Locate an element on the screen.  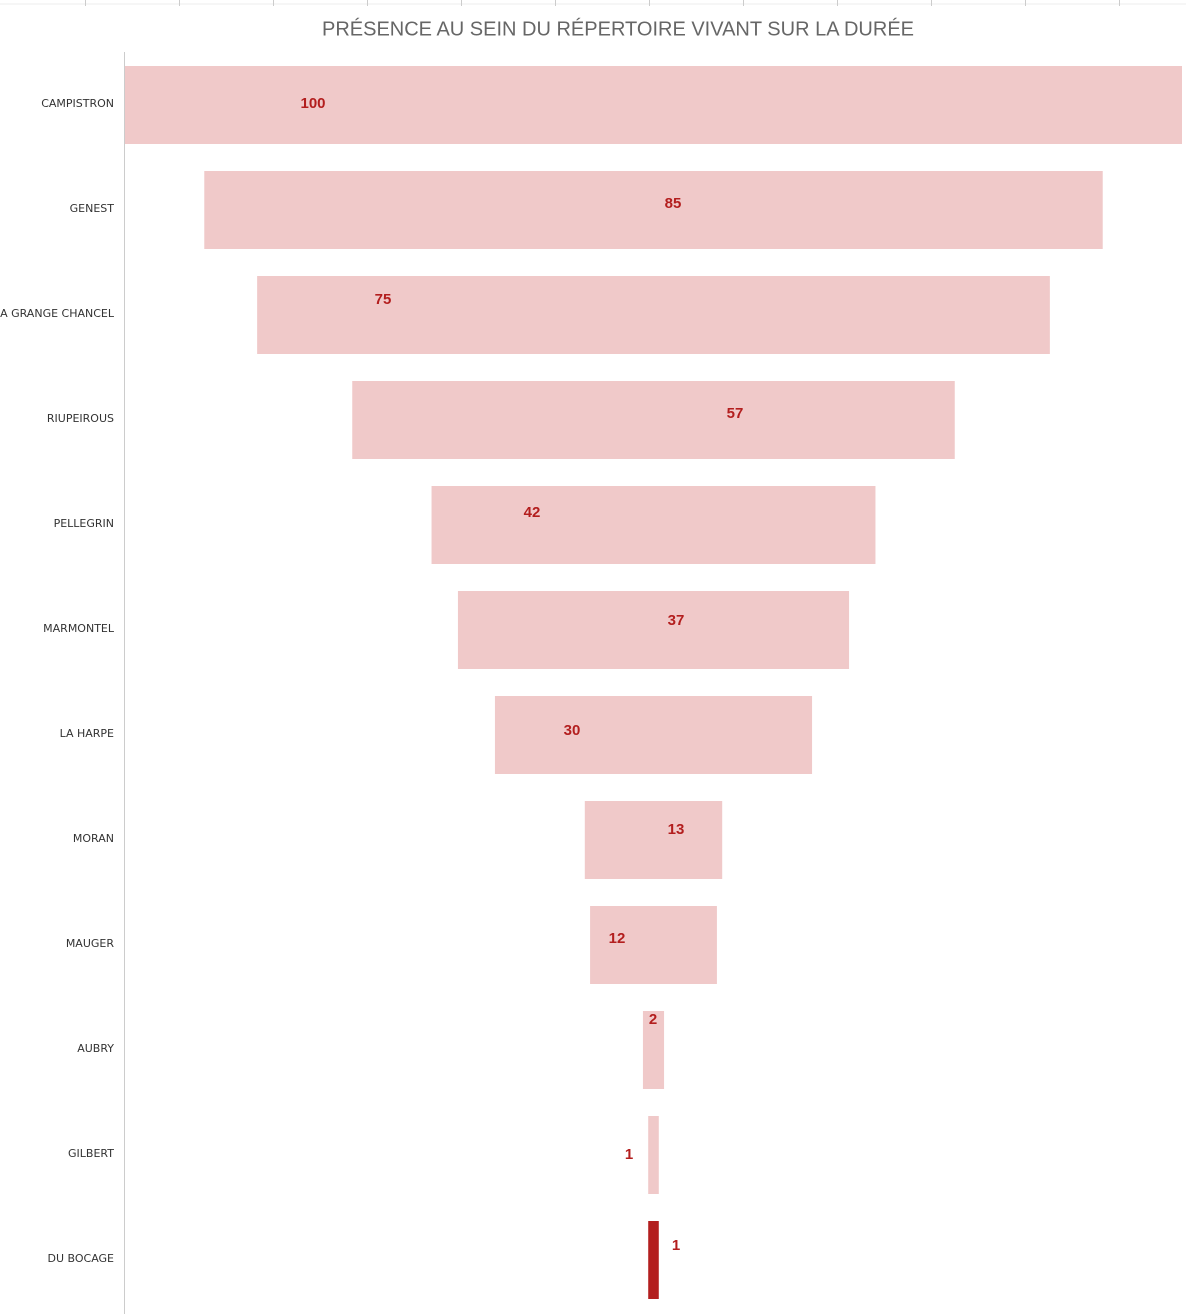
value-label: 42 is located at coordinates (532, 512).